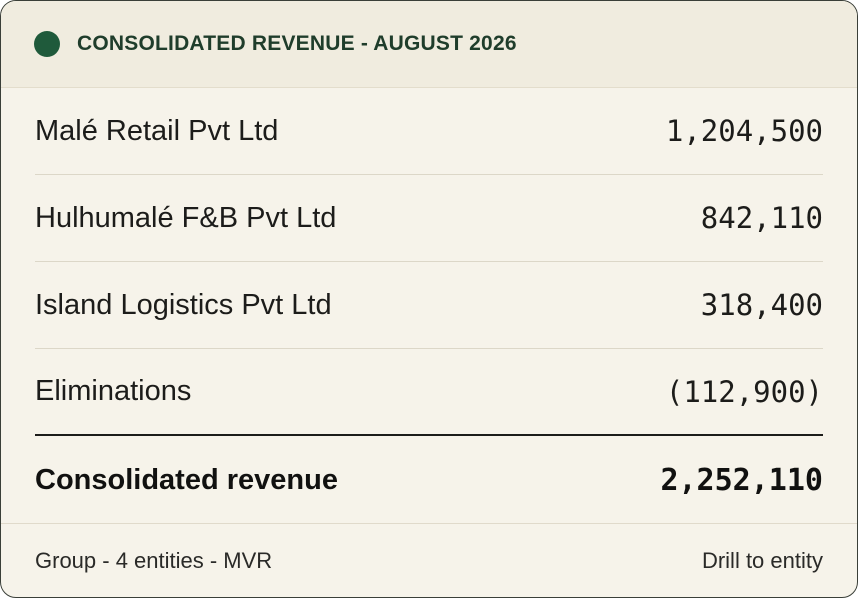 This screenshot has width=860, height=600. Describe the element at coordinates (429, 218) in the screenshot. I see `entity-row-hulhumale-fb: Hulhumalé F&B Pvt Ltd 842,110` at that location.